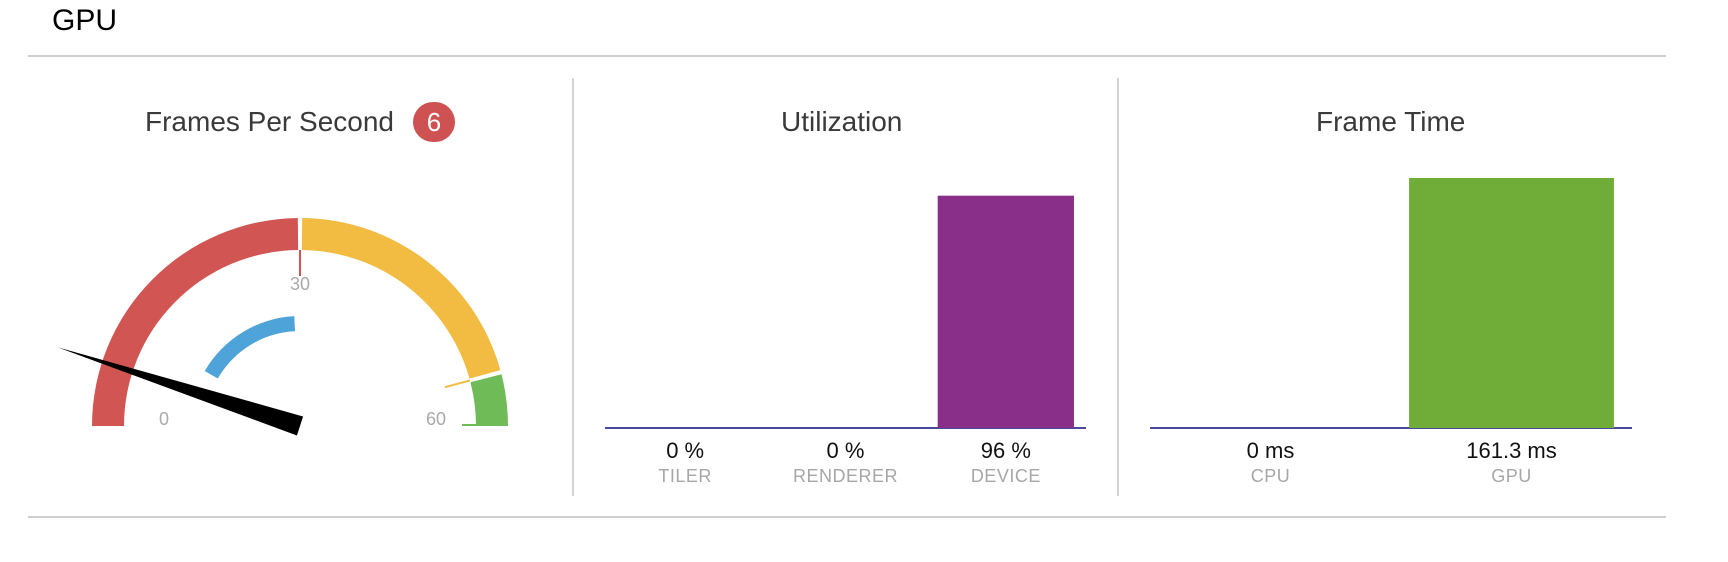 This screenshot has height=562, width=1728. I want to click on frame-time-category-gpu: GPU, so click(1511, 476).